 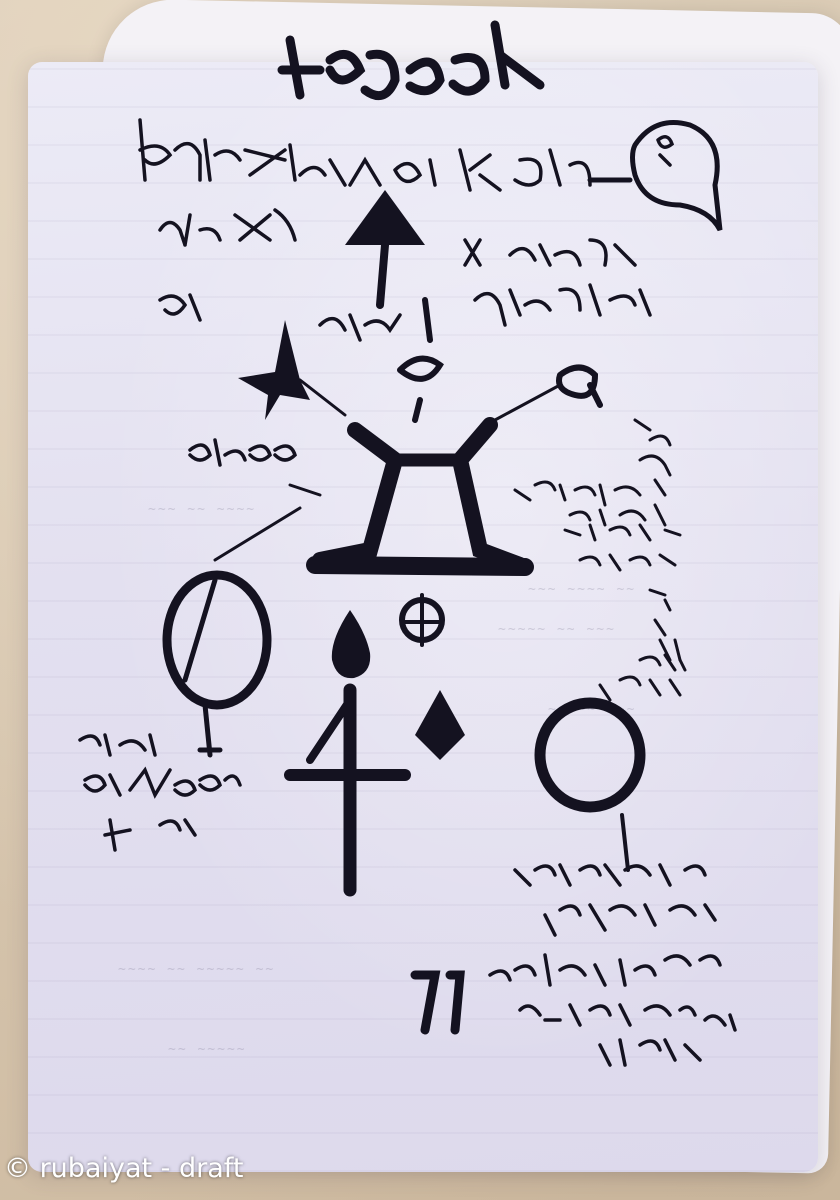 I want to click on diamond-symbol, so click(x=440, y=725).